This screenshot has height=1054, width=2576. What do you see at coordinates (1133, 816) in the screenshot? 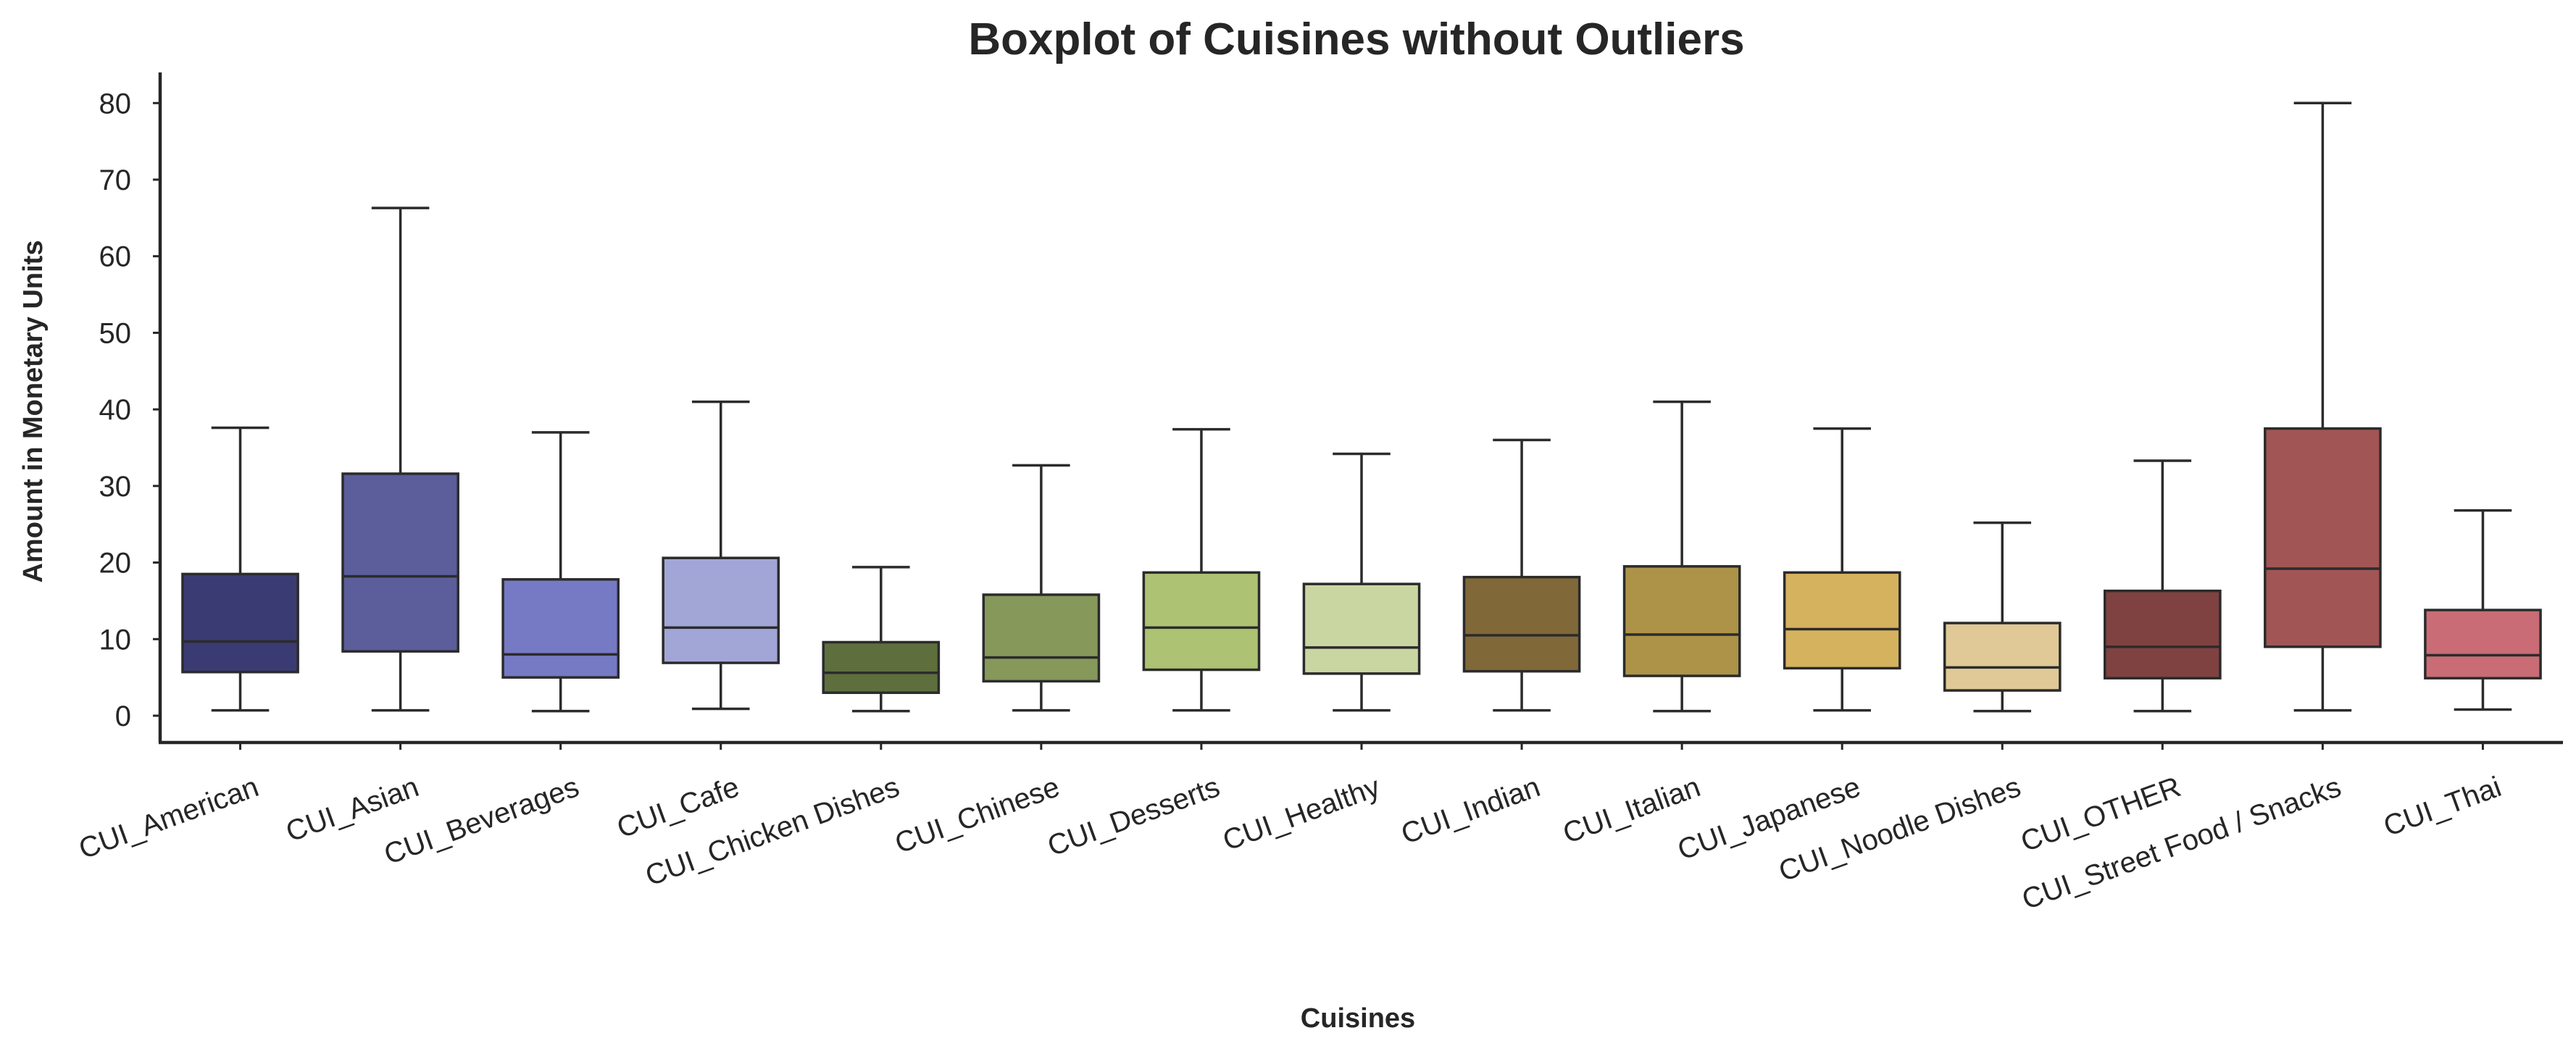
I see `x-tick-label: CUI_Desserts` at bounding box center [1133, 816].